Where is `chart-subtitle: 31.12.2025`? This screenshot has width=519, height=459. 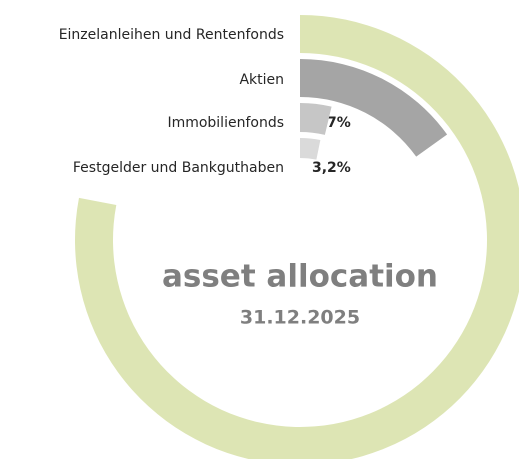
chart-subtitle: 31.12.2025 is located at coordinates (300, 318).